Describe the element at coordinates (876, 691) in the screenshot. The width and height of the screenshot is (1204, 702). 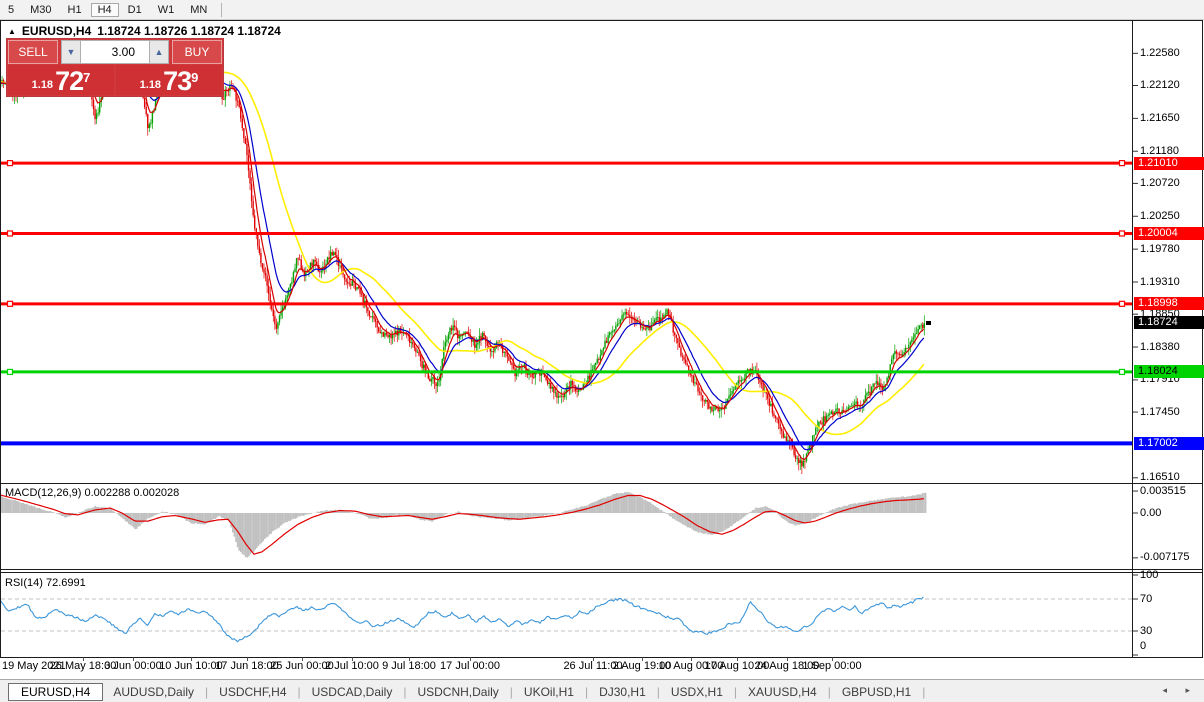
I see `chart-tab-gbpusd-h1: GBPUSD,H1` at that location.